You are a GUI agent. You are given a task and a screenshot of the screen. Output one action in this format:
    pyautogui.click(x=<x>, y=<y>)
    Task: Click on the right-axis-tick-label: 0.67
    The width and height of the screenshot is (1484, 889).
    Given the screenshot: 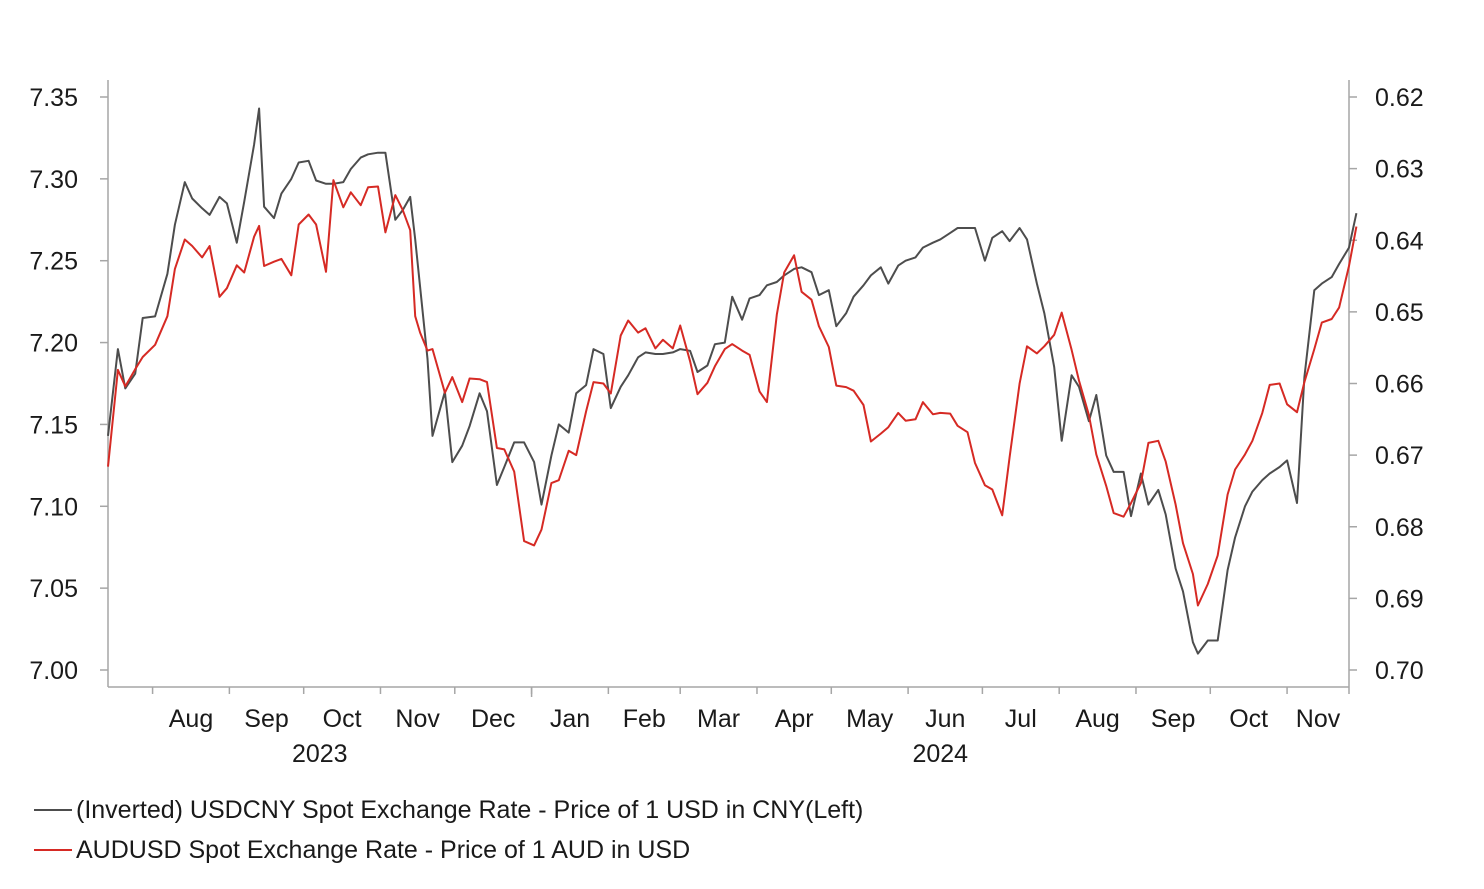 What is the action you would take?
    pyautogui.click(x=1399, y=456)
    